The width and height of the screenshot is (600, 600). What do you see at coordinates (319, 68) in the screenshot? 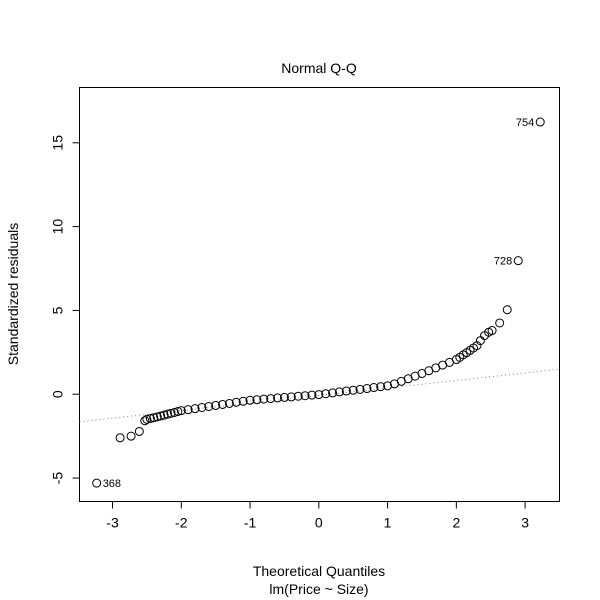
I see `chart-title: Normal Q-Q` at bounding box center [319, 68].